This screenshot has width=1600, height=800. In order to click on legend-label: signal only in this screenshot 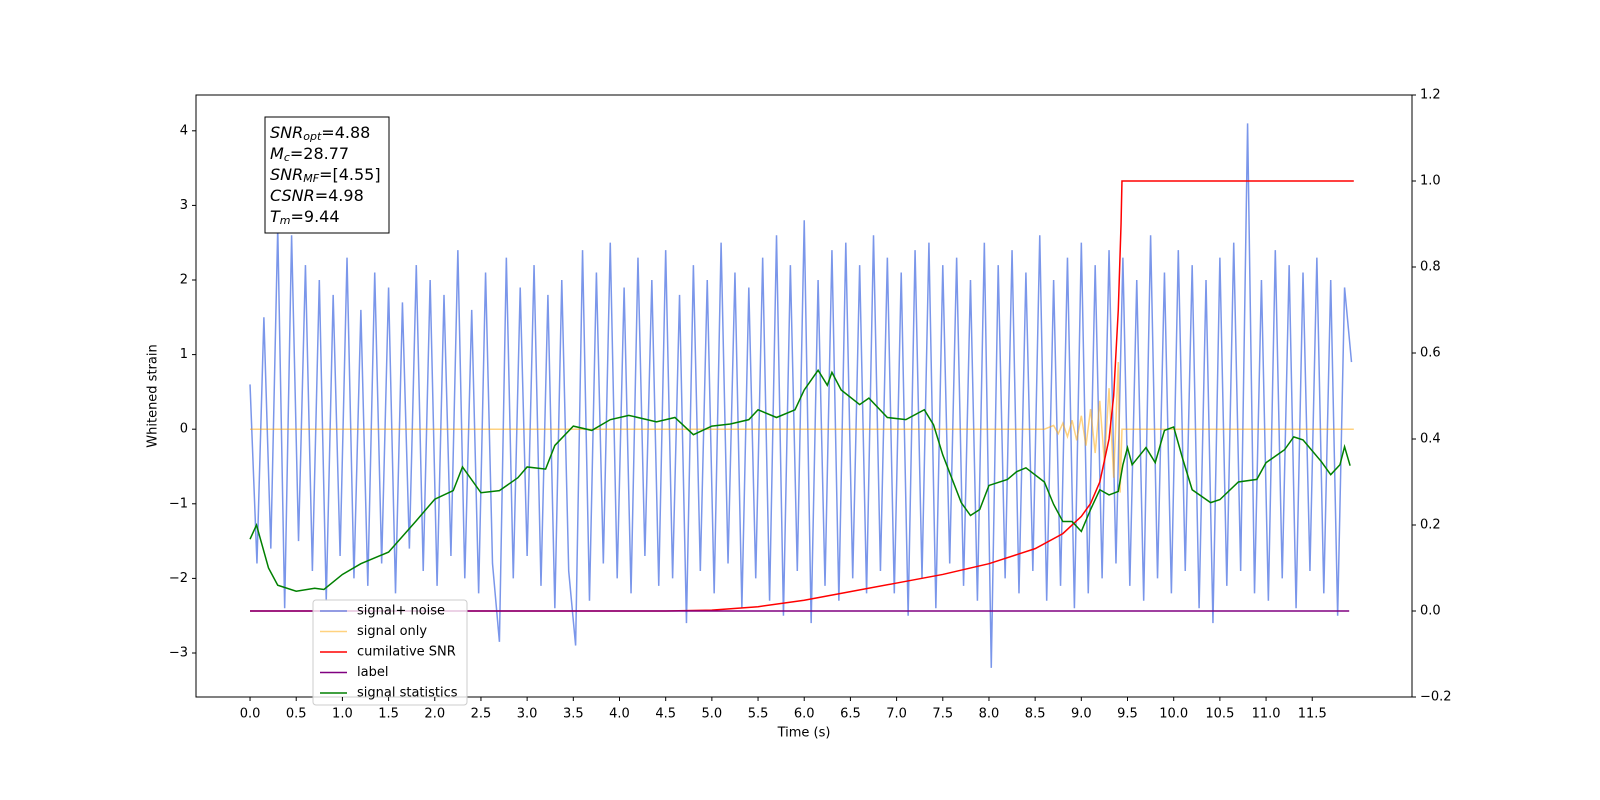, I will do `click(392, 631)`.